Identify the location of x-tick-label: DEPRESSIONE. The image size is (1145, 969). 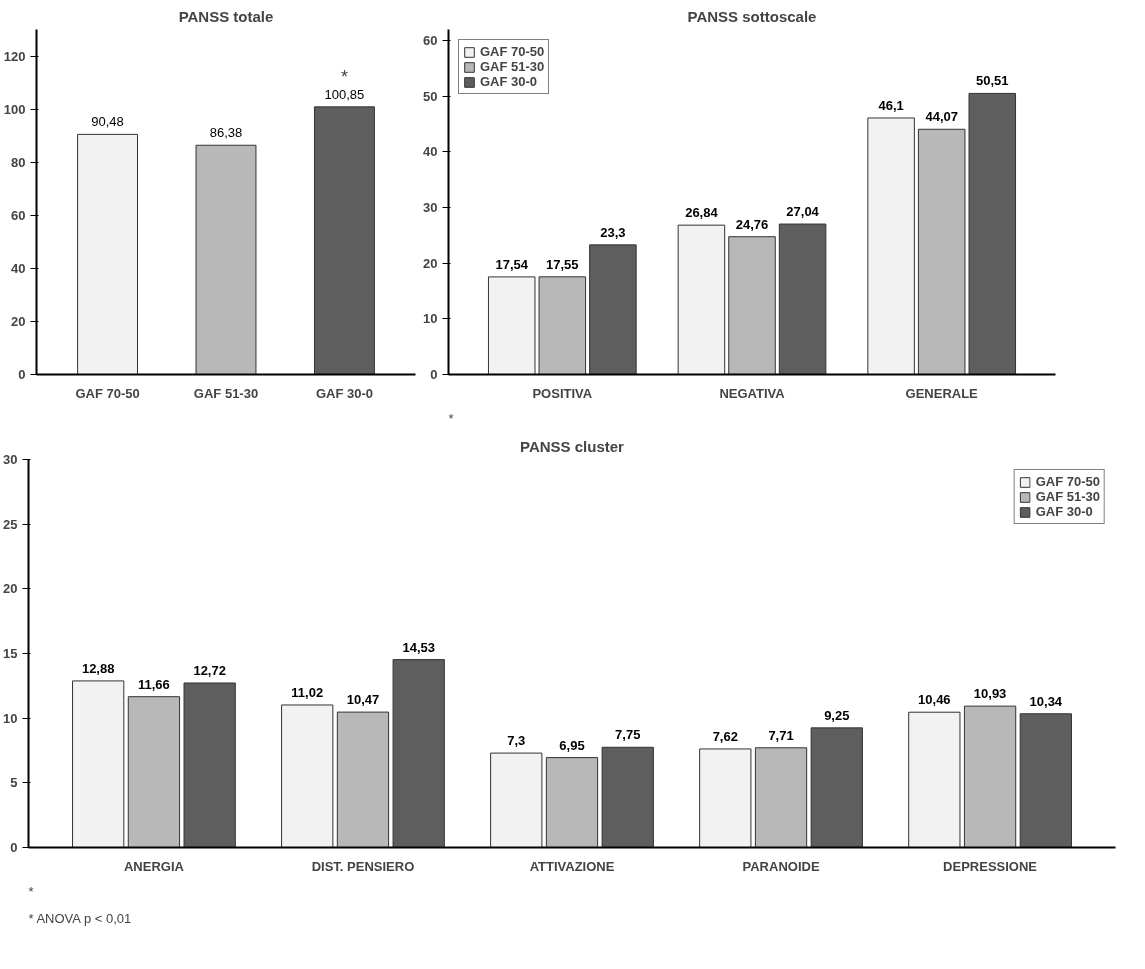
(990, 866).